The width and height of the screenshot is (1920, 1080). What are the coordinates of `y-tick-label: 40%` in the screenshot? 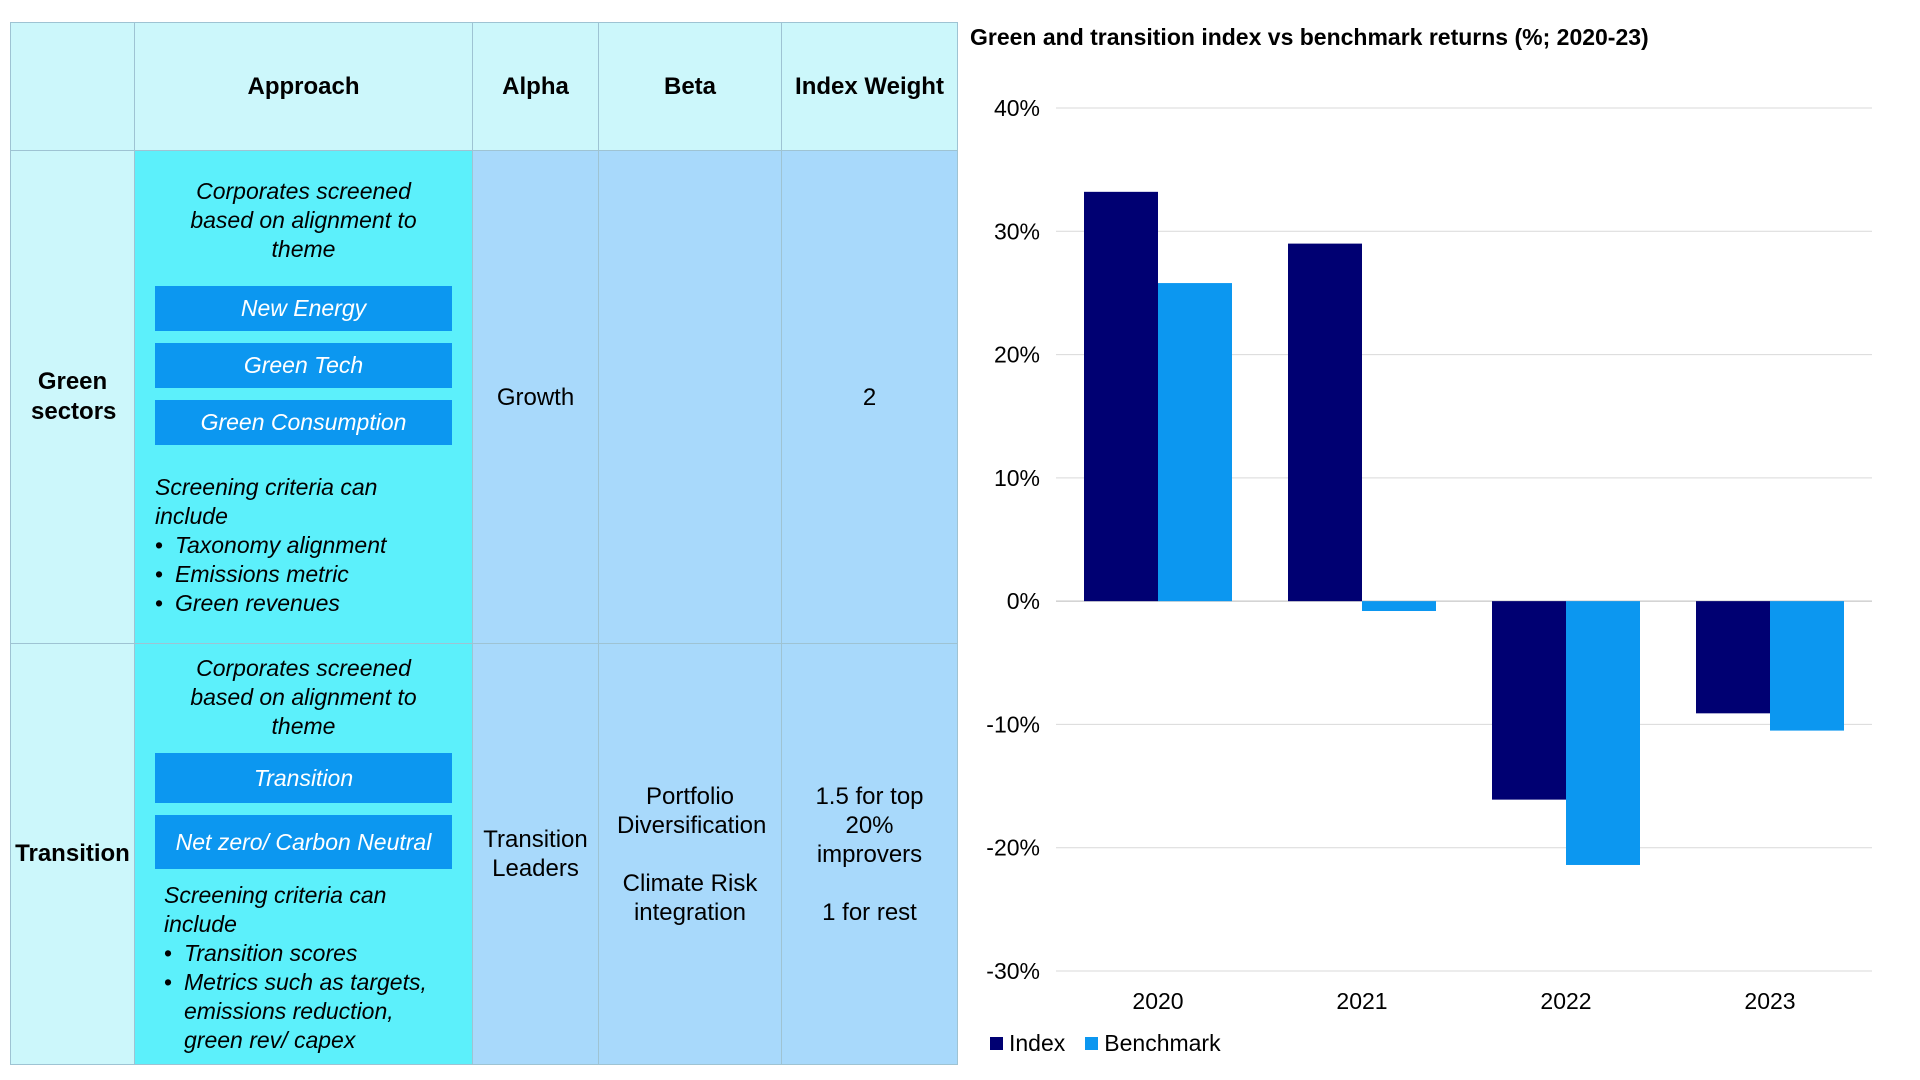 It's located at (1017, 108).